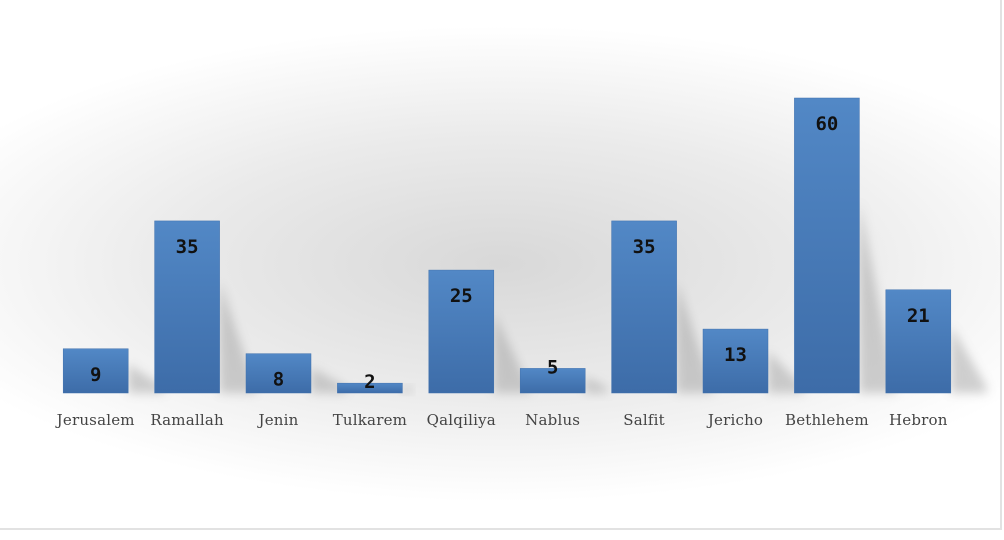 The height and width of the screenshot is (540, 1004). I want to click on bar-jerusalem, so click(95, 371).